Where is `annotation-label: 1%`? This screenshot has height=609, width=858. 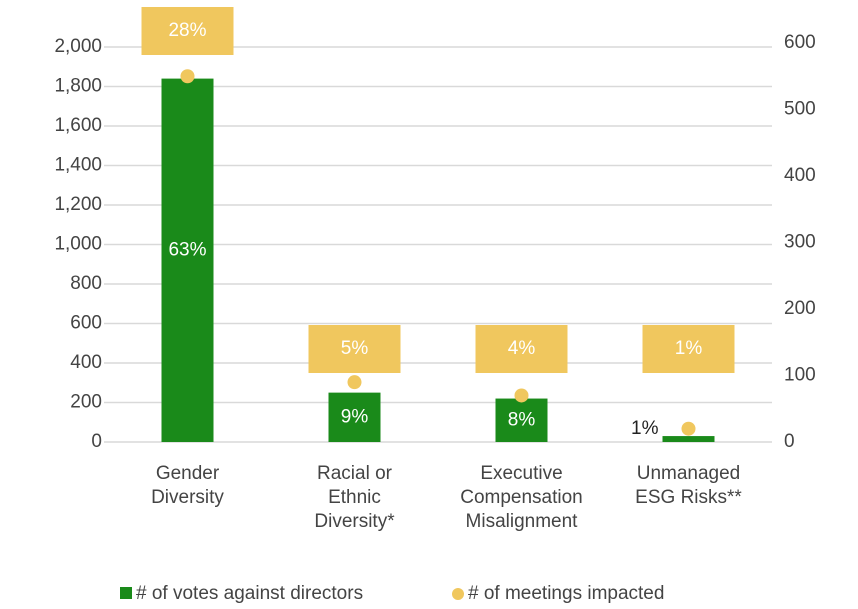 annotation-label: 1% is located at coordinates (689, 348).